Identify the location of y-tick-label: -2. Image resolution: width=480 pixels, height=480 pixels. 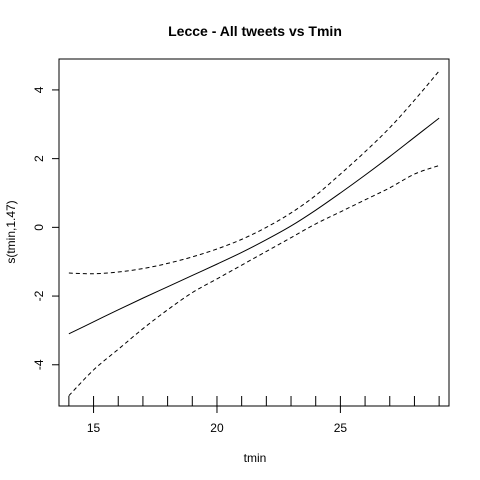
(39, 295).